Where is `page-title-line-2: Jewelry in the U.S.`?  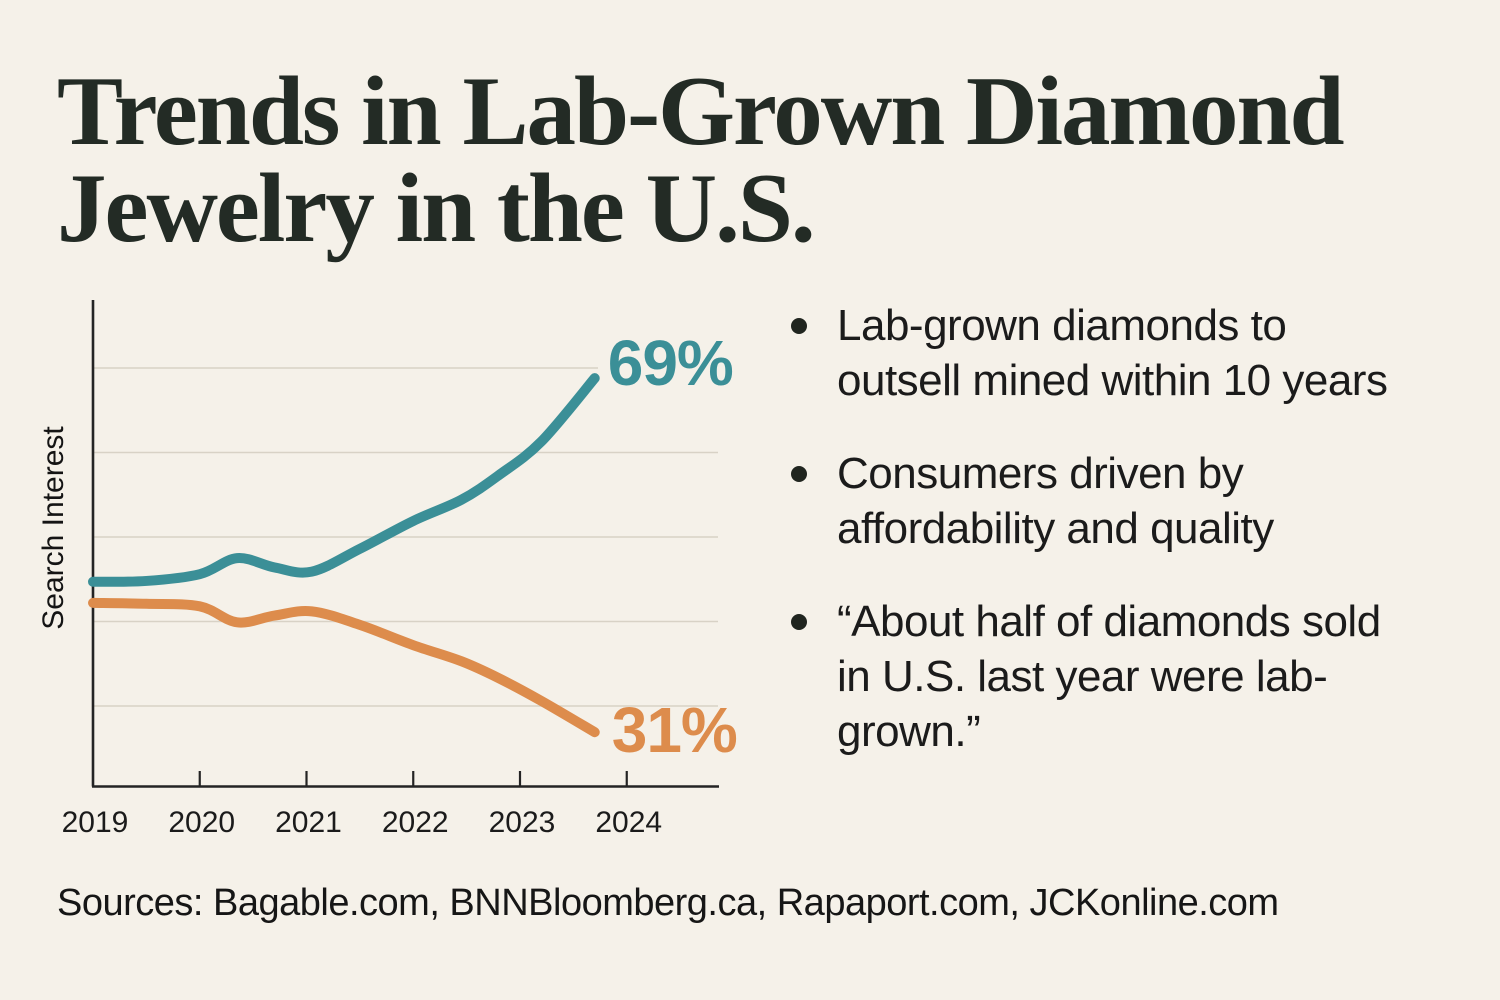 page-title-line-2: Jewelry in the U.S. is located at coordinates (436, 208).